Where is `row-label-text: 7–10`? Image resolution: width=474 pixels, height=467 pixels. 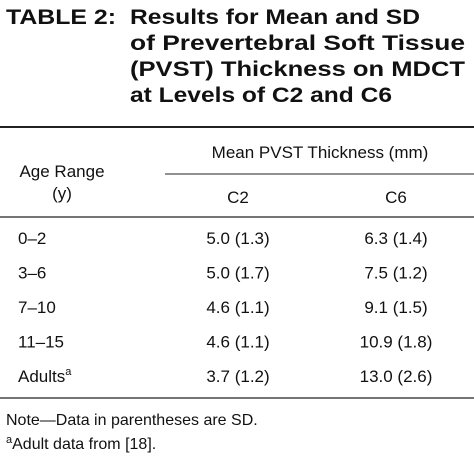
row-label-text: 7–10 is located at coordinates (37, 307).